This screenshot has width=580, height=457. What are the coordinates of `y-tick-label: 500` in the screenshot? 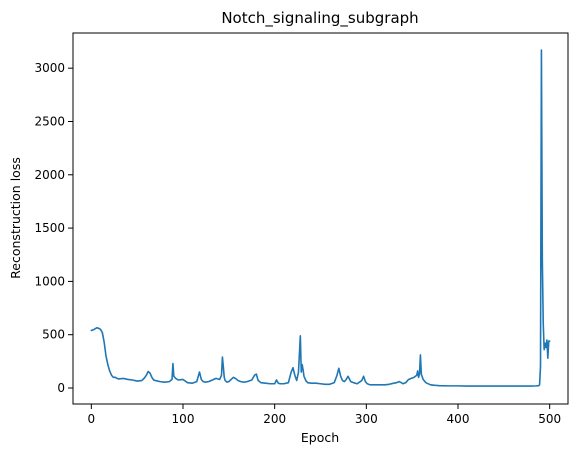 It's located at (53, 335).